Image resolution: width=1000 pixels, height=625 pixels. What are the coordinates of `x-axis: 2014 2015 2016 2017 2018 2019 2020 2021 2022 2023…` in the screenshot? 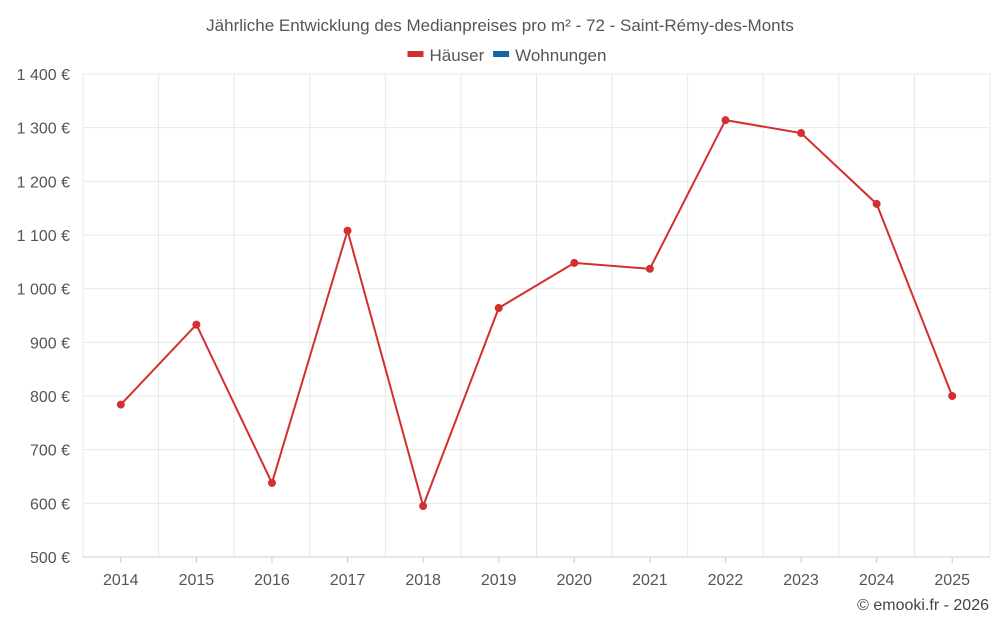 It's located at (536, 572).